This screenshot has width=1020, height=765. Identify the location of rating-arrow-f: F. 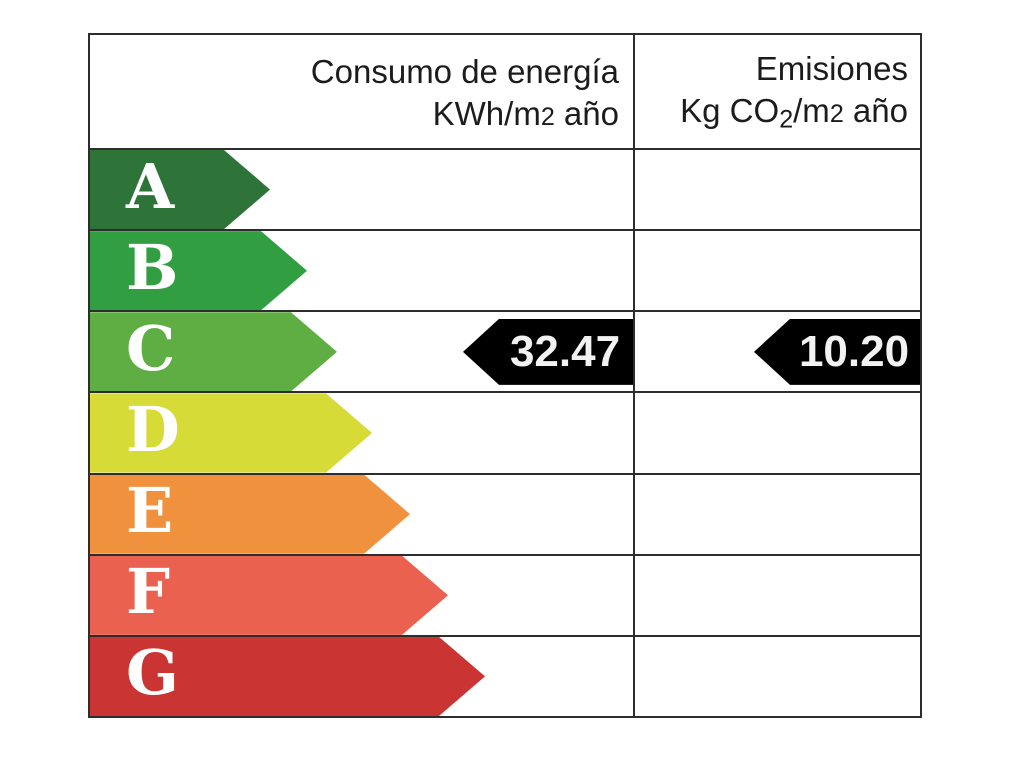
(269, 595).